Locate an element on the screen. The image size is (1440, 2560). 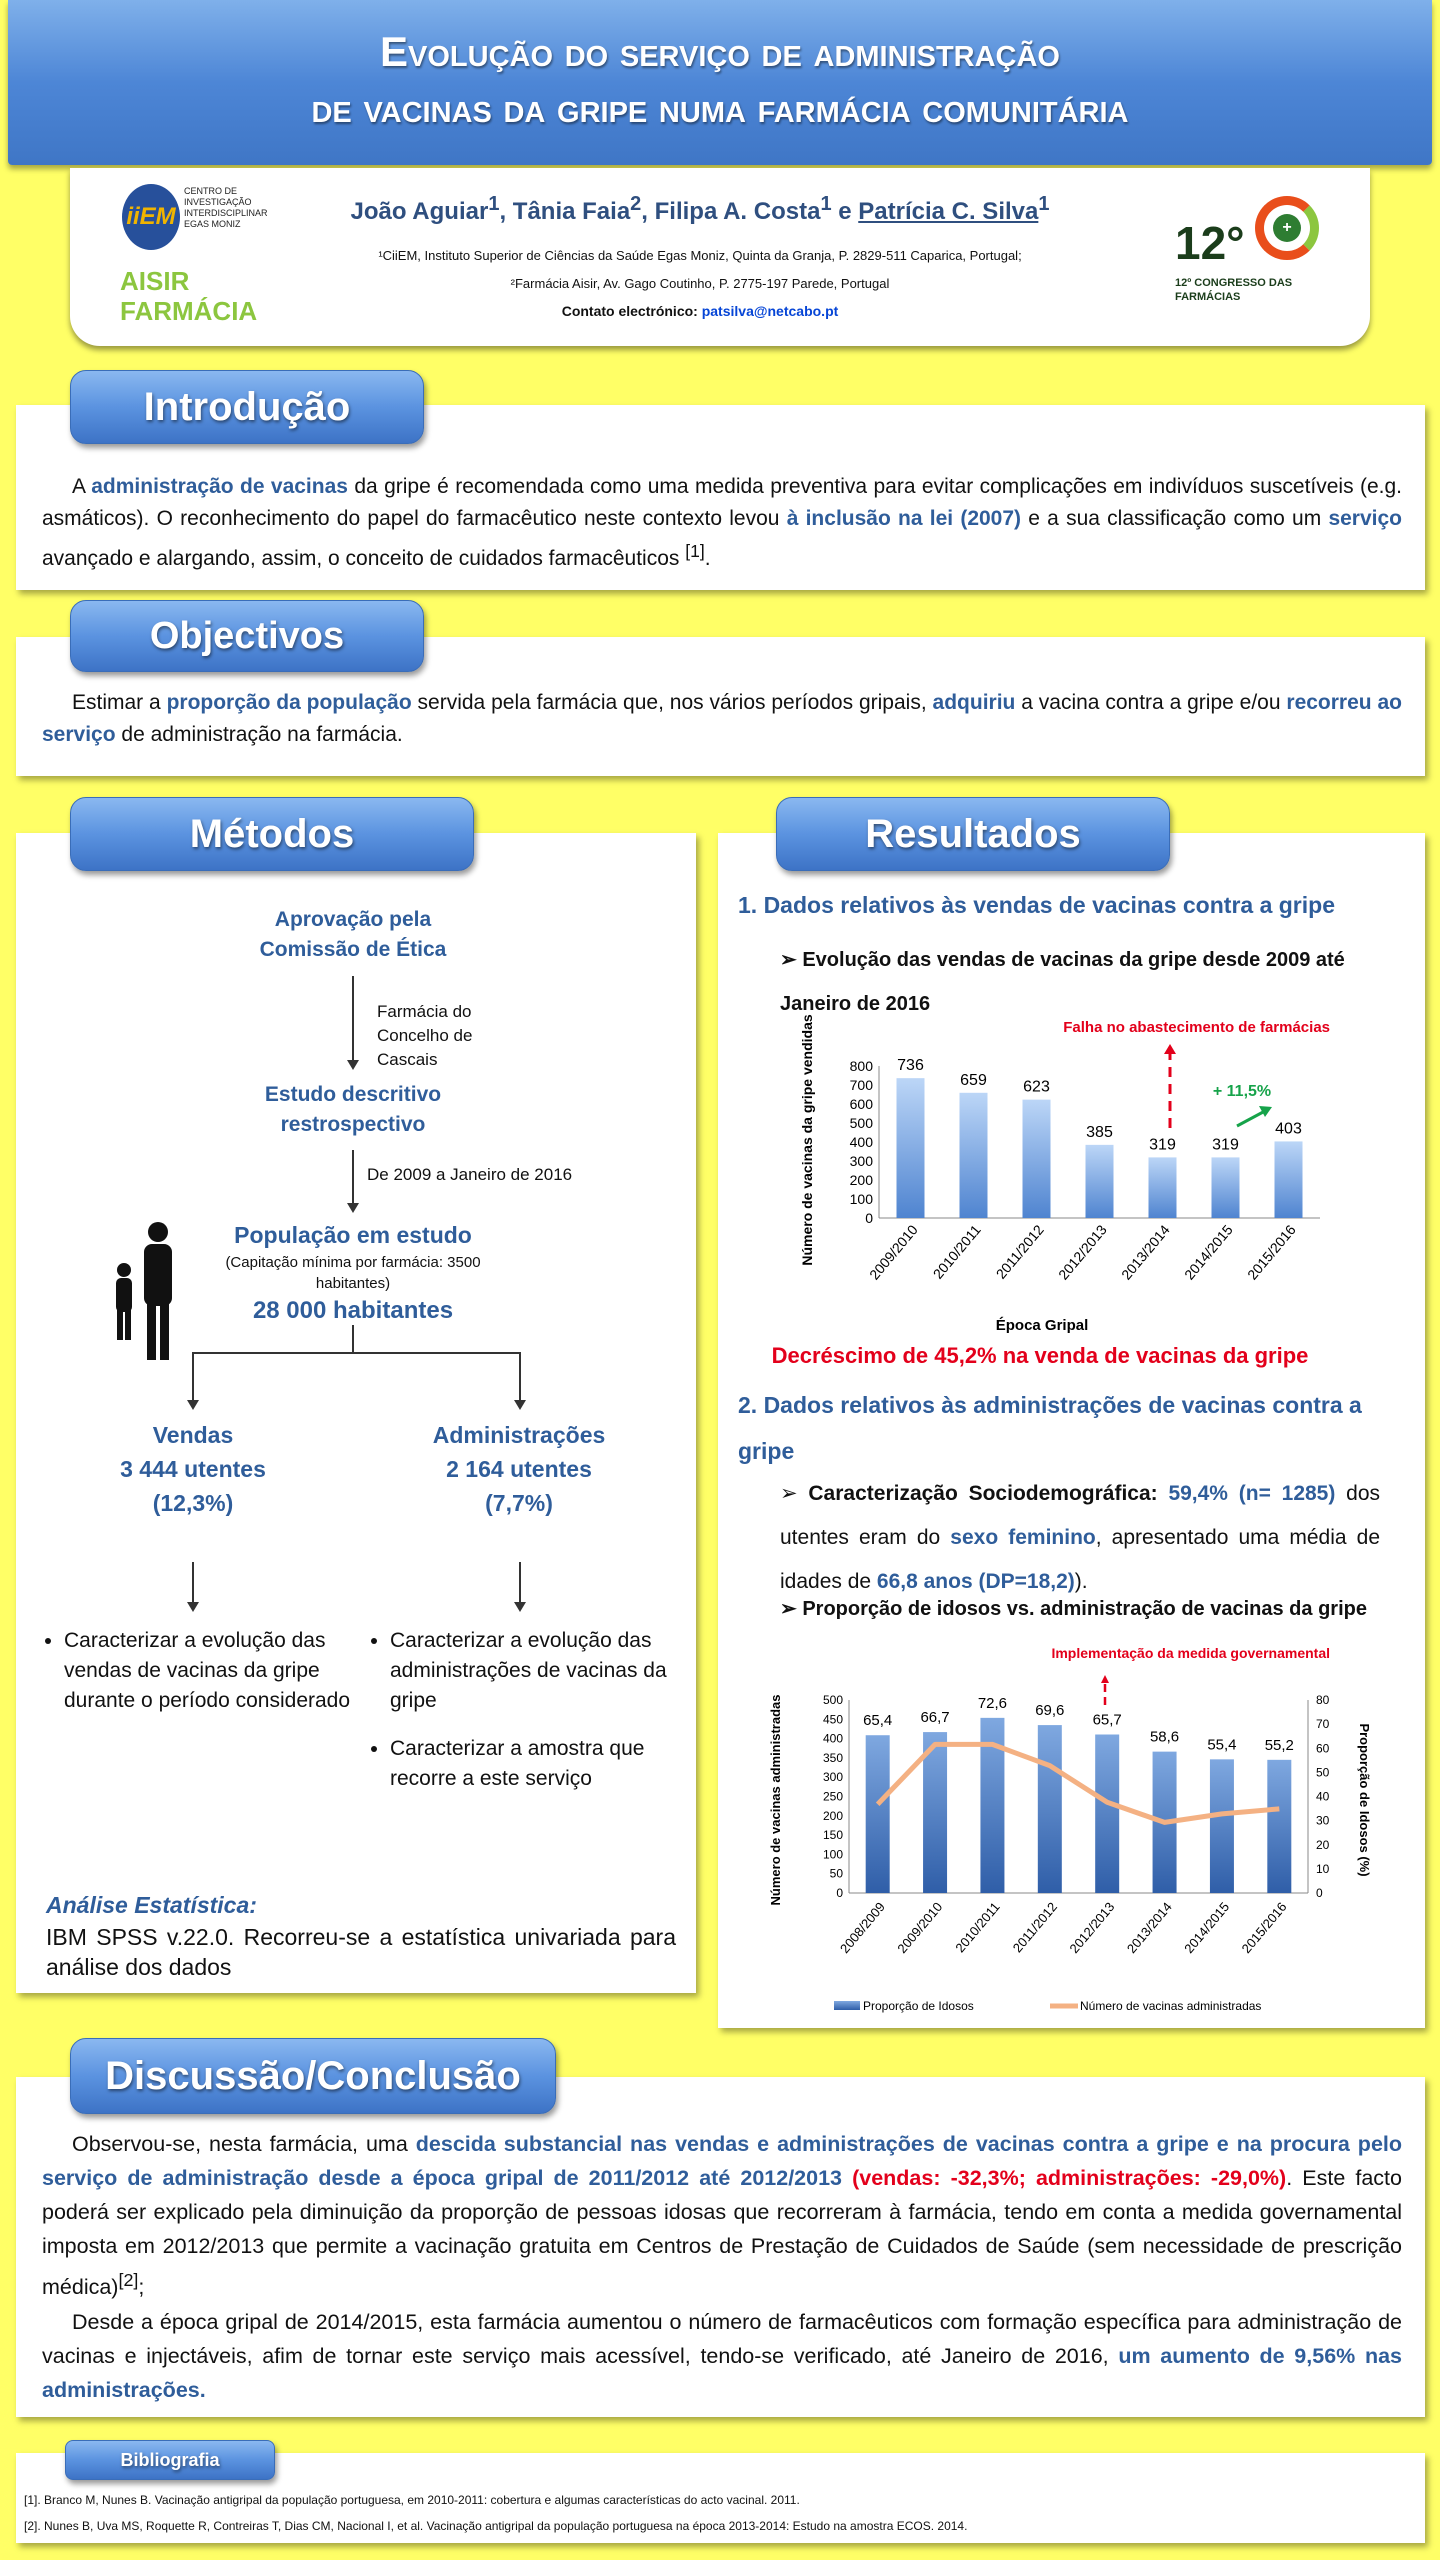
ethics-approval-step: Aprovação pela Comissão de Ética is located at coordinates (353, 934).